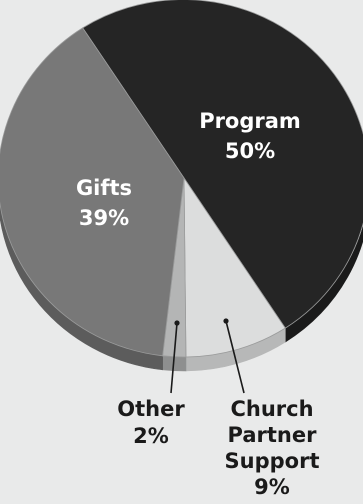 Image resolution: width=363 pixels, height=504 pixels. Describe the element at coordinates (174, 358) in the screenshot. I see `leader-line-other` at that location.